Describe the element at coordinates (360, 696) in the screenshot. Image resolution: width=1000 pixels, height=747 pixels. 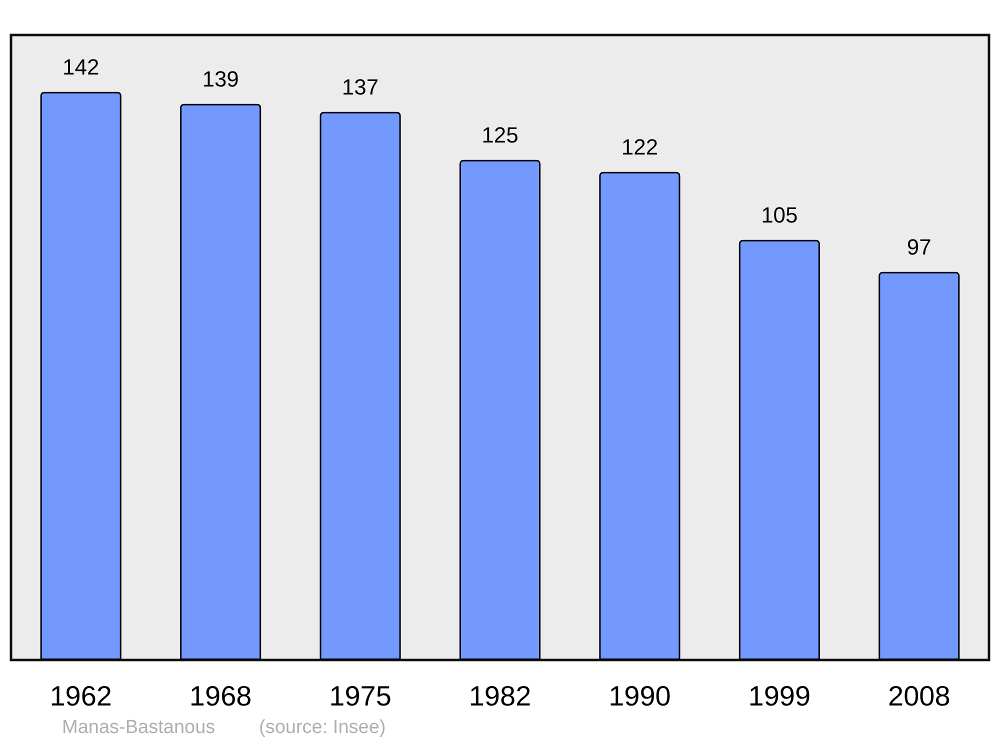
I see `x-tick-label: 1975` at that location.